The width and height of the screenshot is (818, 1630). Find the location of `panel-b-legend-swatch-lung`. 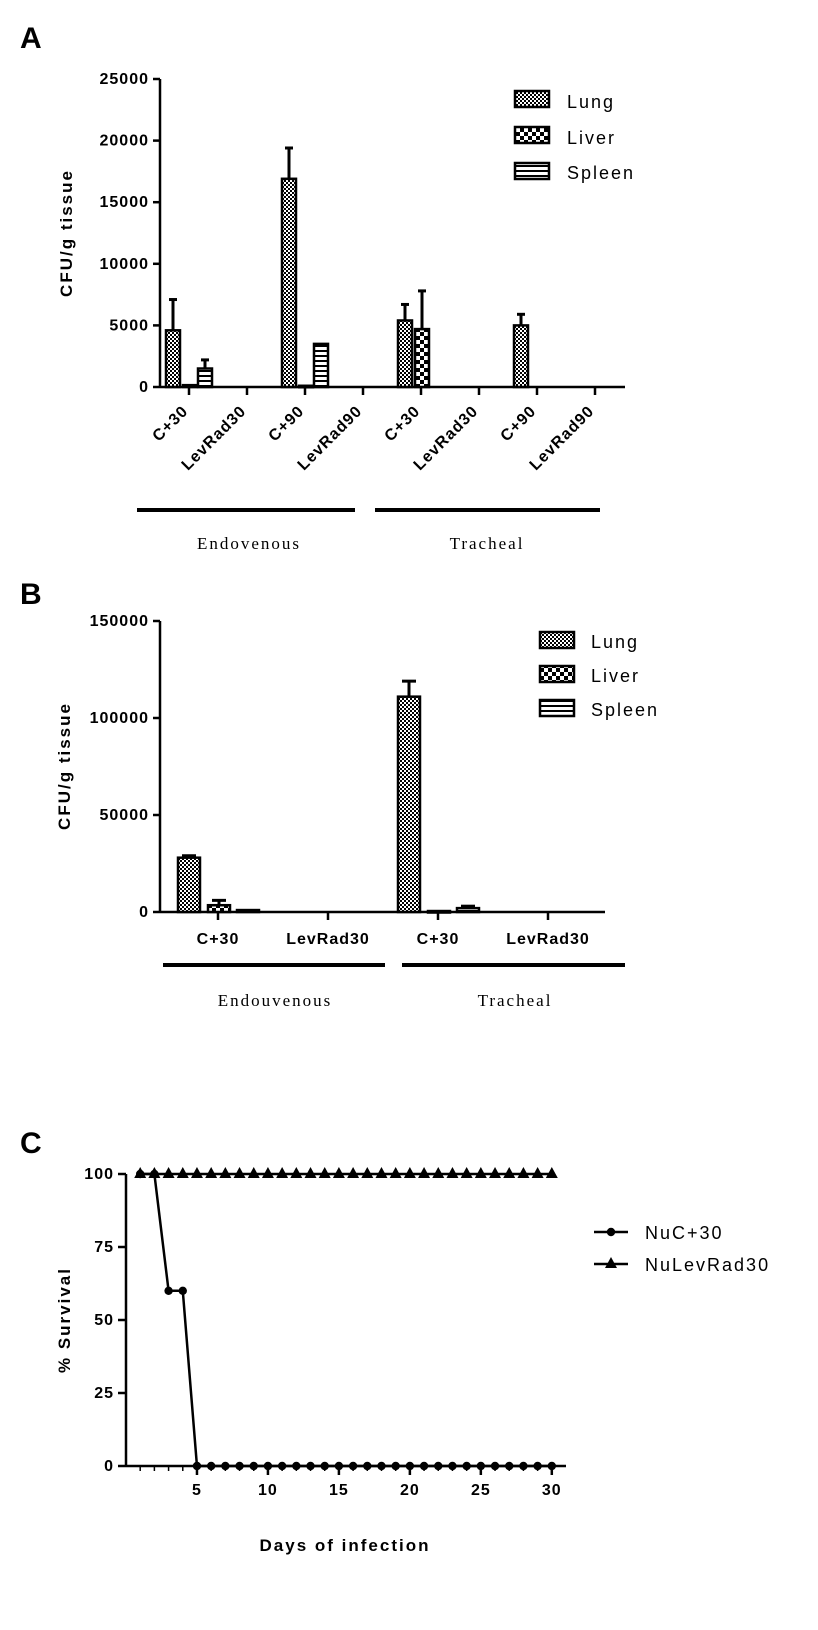

panel-b-legend-swatch-lung is located at coordinates (557, 640).